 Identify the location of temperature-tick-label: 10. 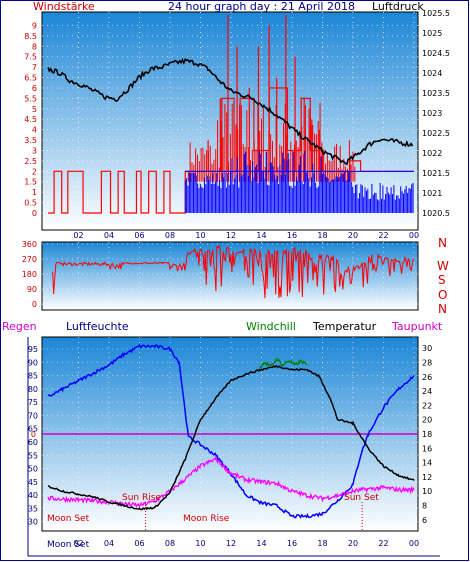
(427, 491).